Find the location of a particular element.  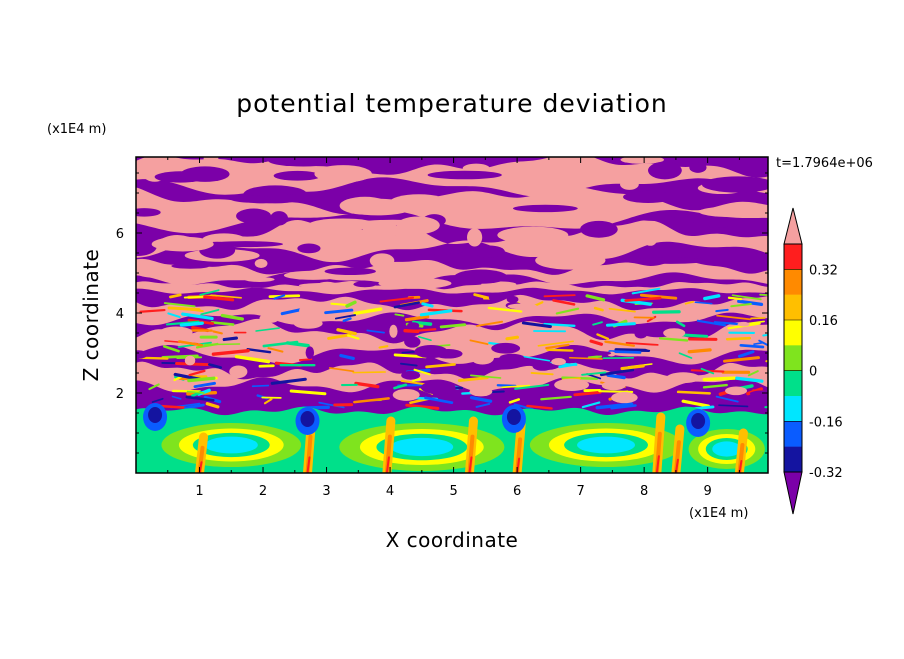

x-tick-label: 4 is located at coordinates (390, 491).